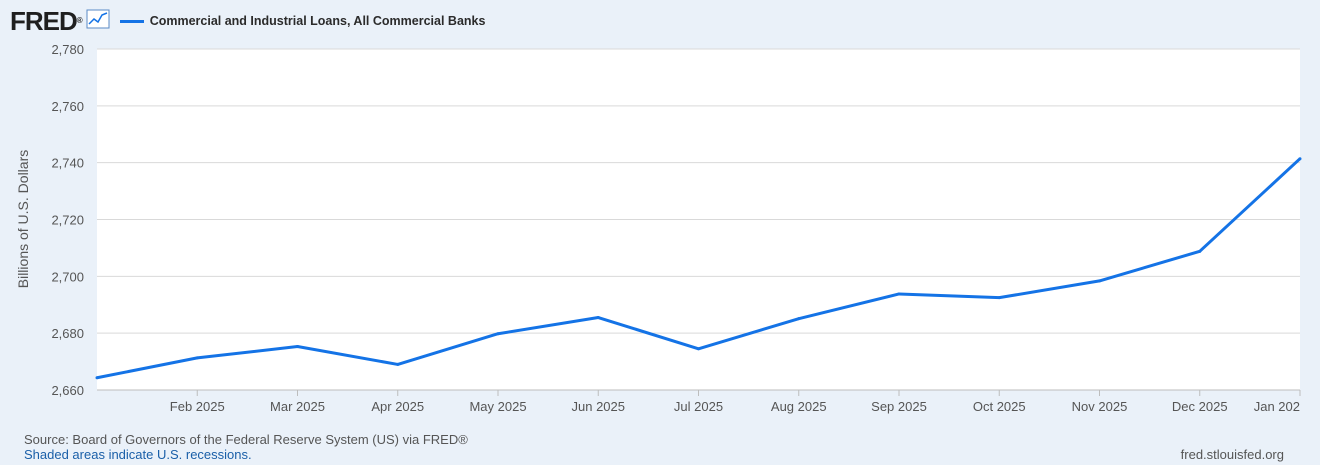 The width and height of the screenshot is (1320, 465). I want to click on legend-swatch, so click(131, 21).